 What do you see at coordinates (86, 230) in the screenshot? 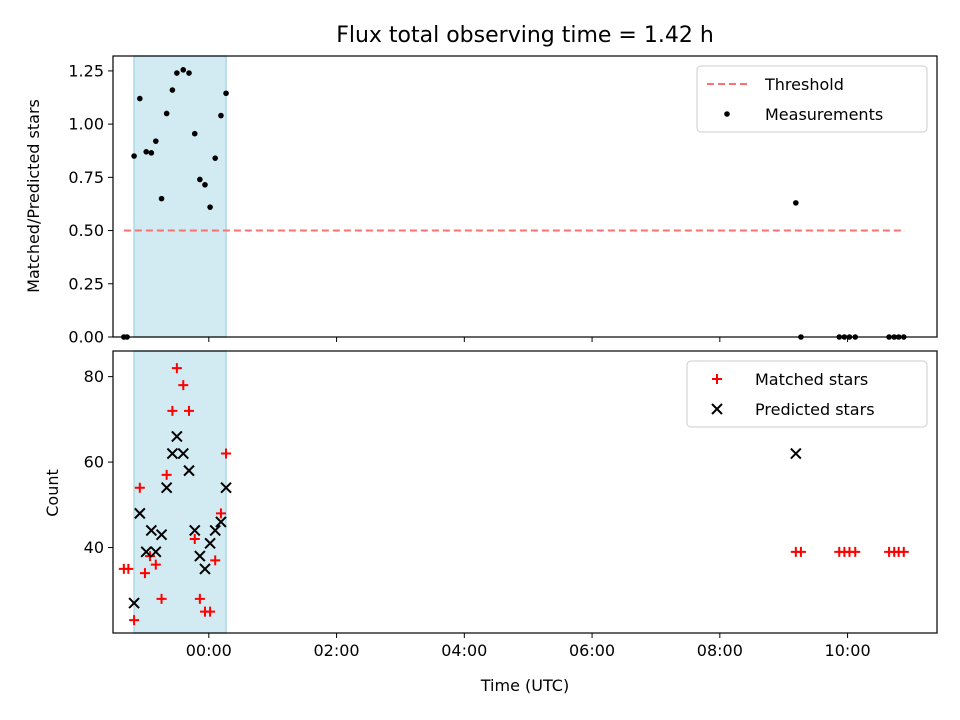
I see `y-tick-label: 0.50` at bounding box center [86, 230].